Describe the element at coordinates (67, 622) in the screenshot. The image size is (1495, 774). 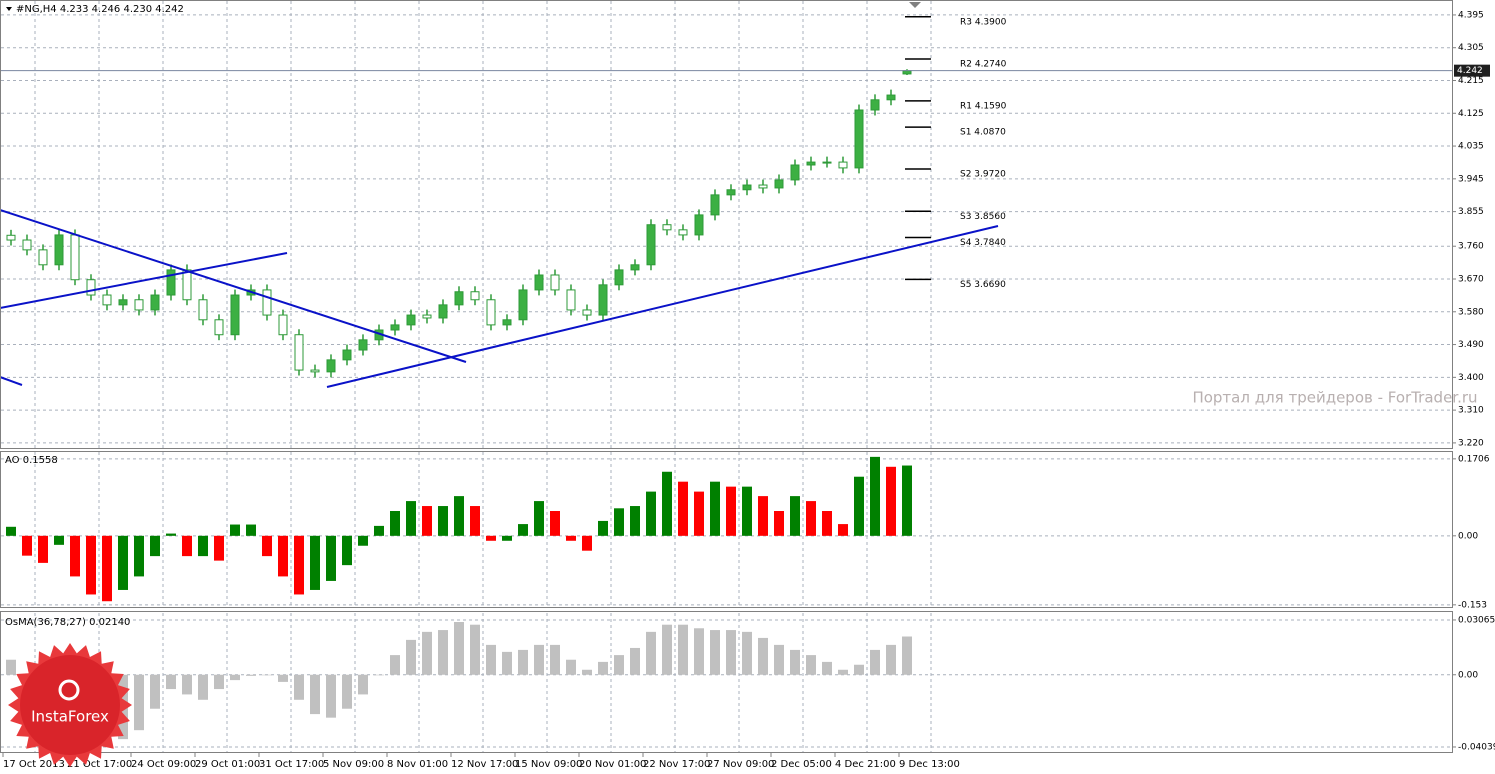
I see `osma-header: OsMA(36,78,27) 0.02140` at that location.